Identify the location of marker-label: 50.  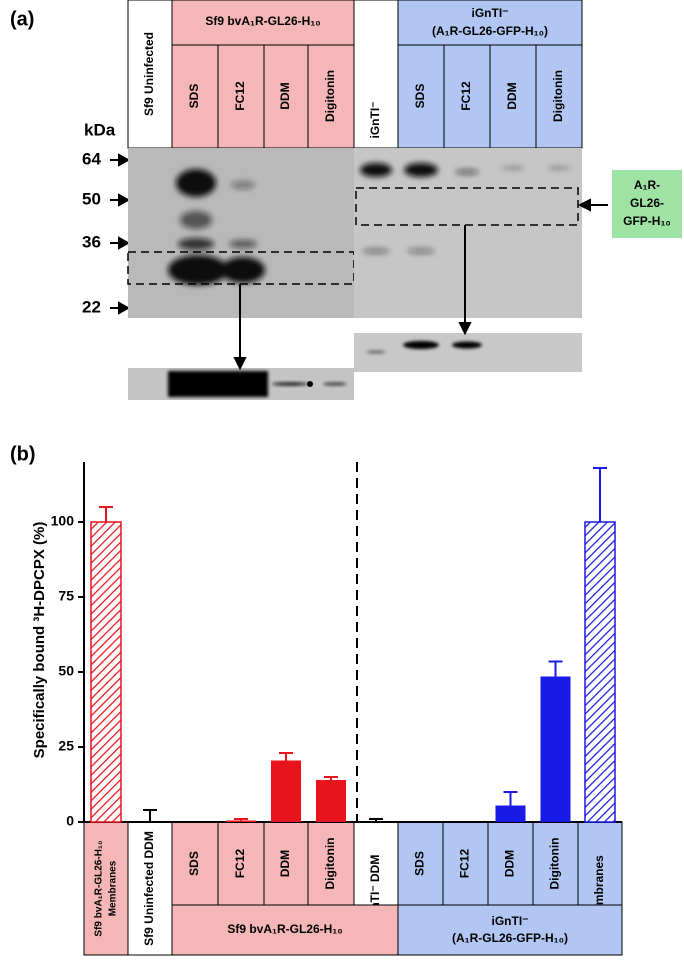
(91, 198).